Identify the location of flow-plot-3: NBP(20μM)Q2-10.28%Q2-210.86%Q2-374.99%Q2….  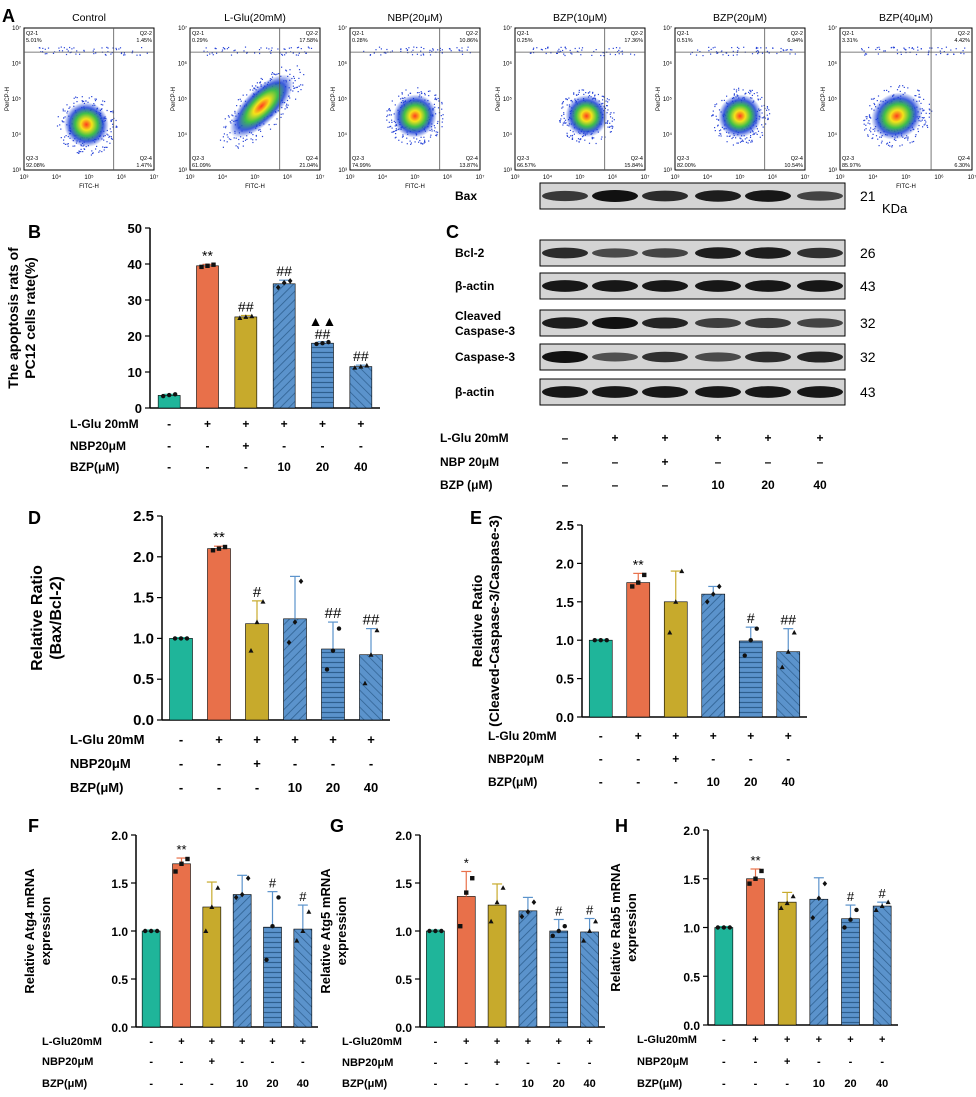
(407, 101).